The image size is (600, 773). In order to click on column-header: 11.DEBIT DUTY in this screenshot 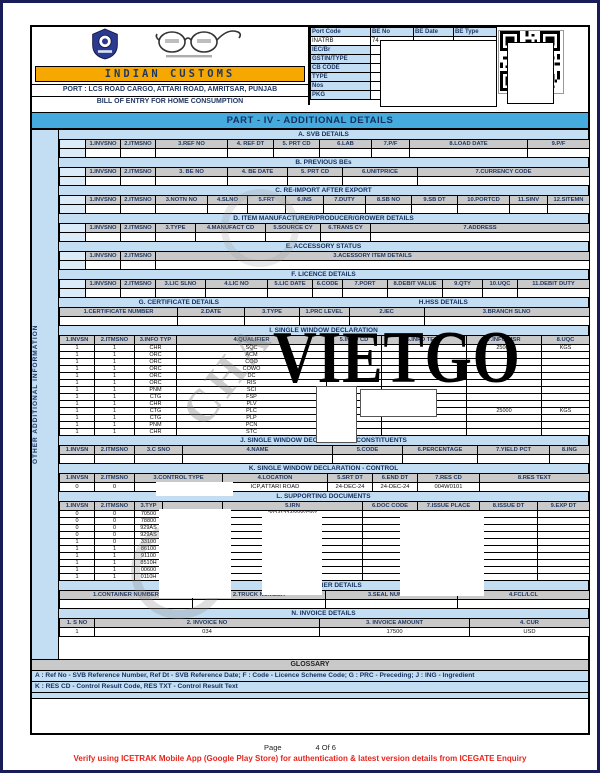, I will do `click(553, 284)`.